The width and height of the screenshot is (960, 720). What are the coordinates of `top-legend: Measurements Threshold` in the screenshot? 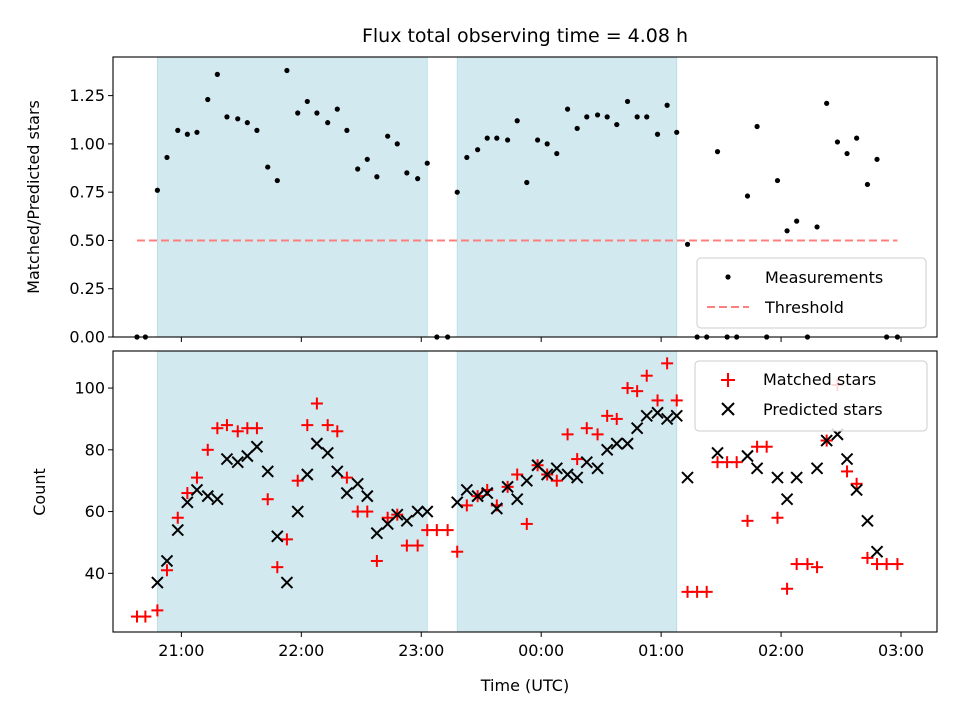 It's located at (811, 293).